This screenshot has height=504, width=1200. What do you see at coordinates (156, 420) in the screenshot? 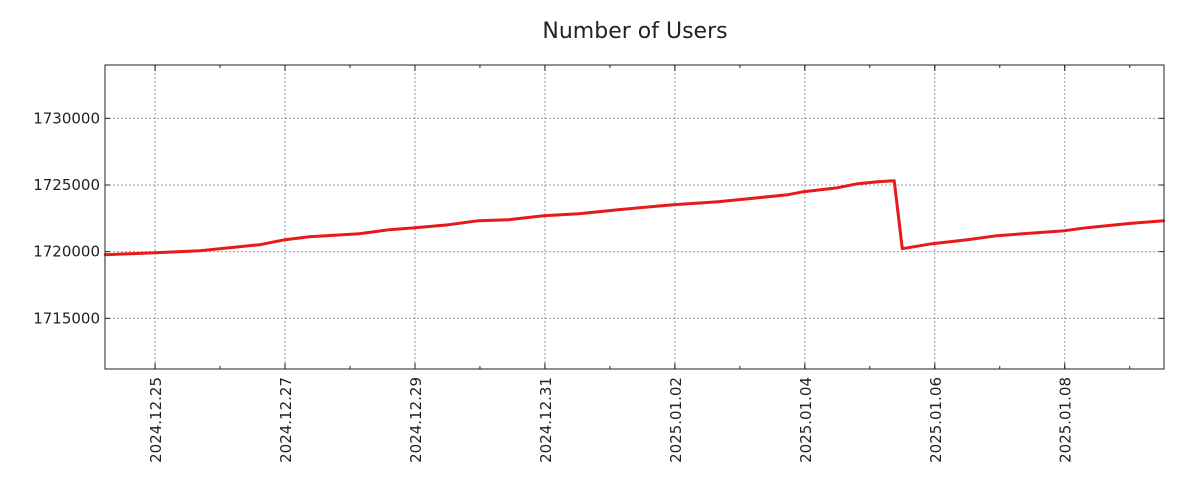
I see `x-tick-label: 2024.12.25` at bounding box center [156, 420].